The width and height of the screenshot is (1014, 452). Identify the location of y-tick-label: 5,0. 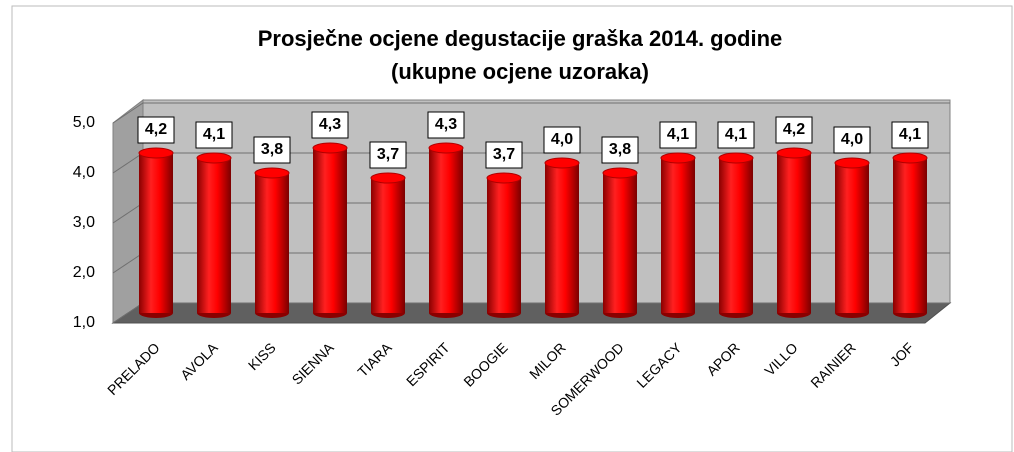
(84, 122).